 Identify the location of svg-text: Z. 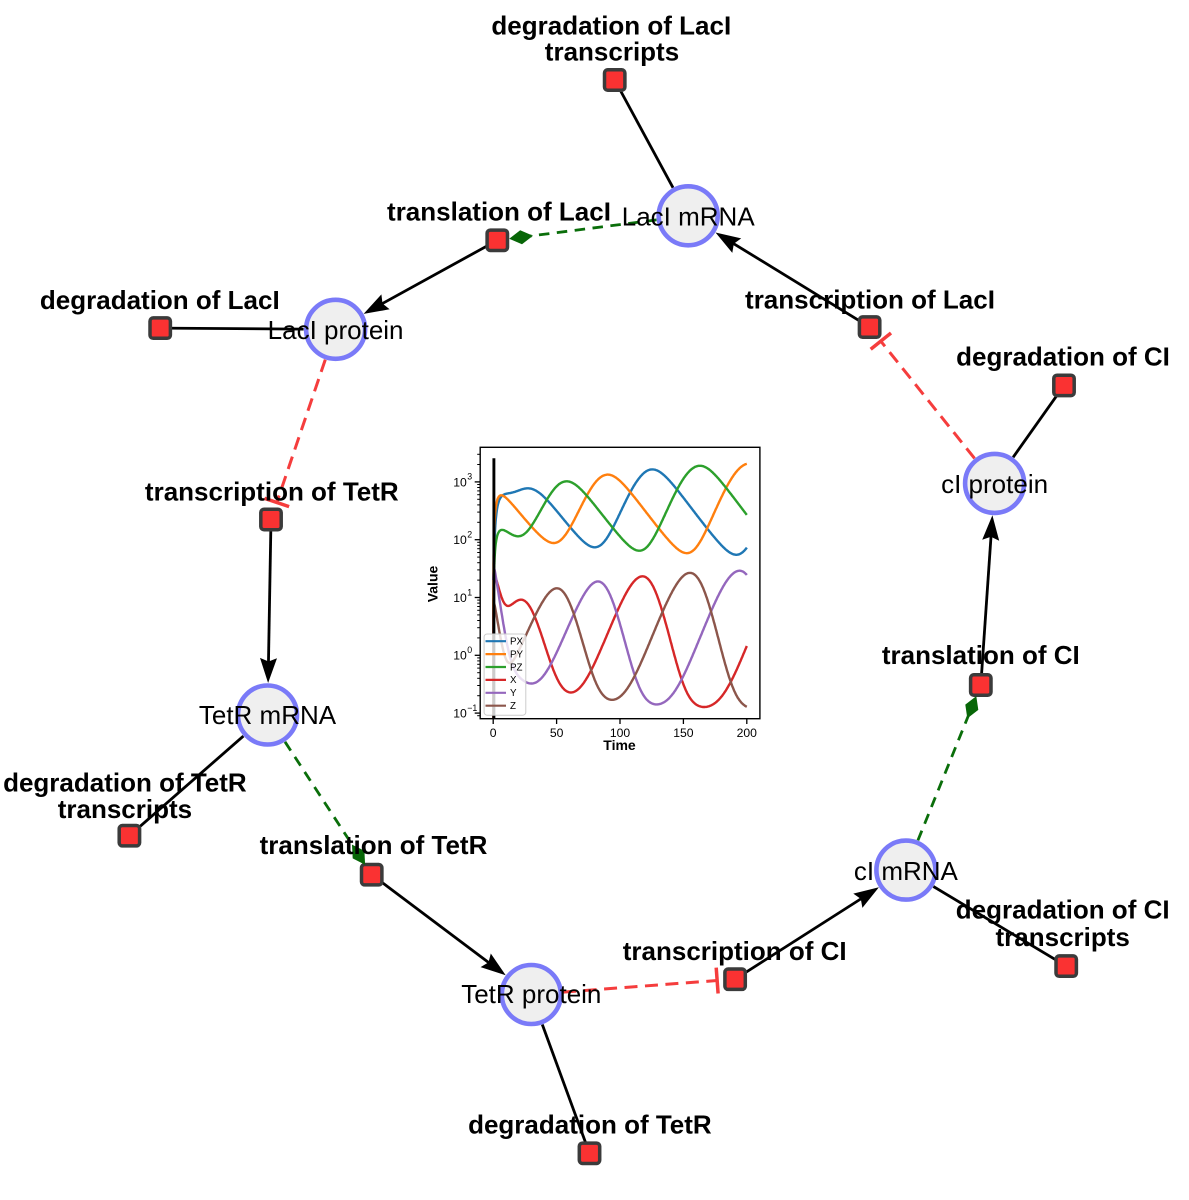
(513, 706).